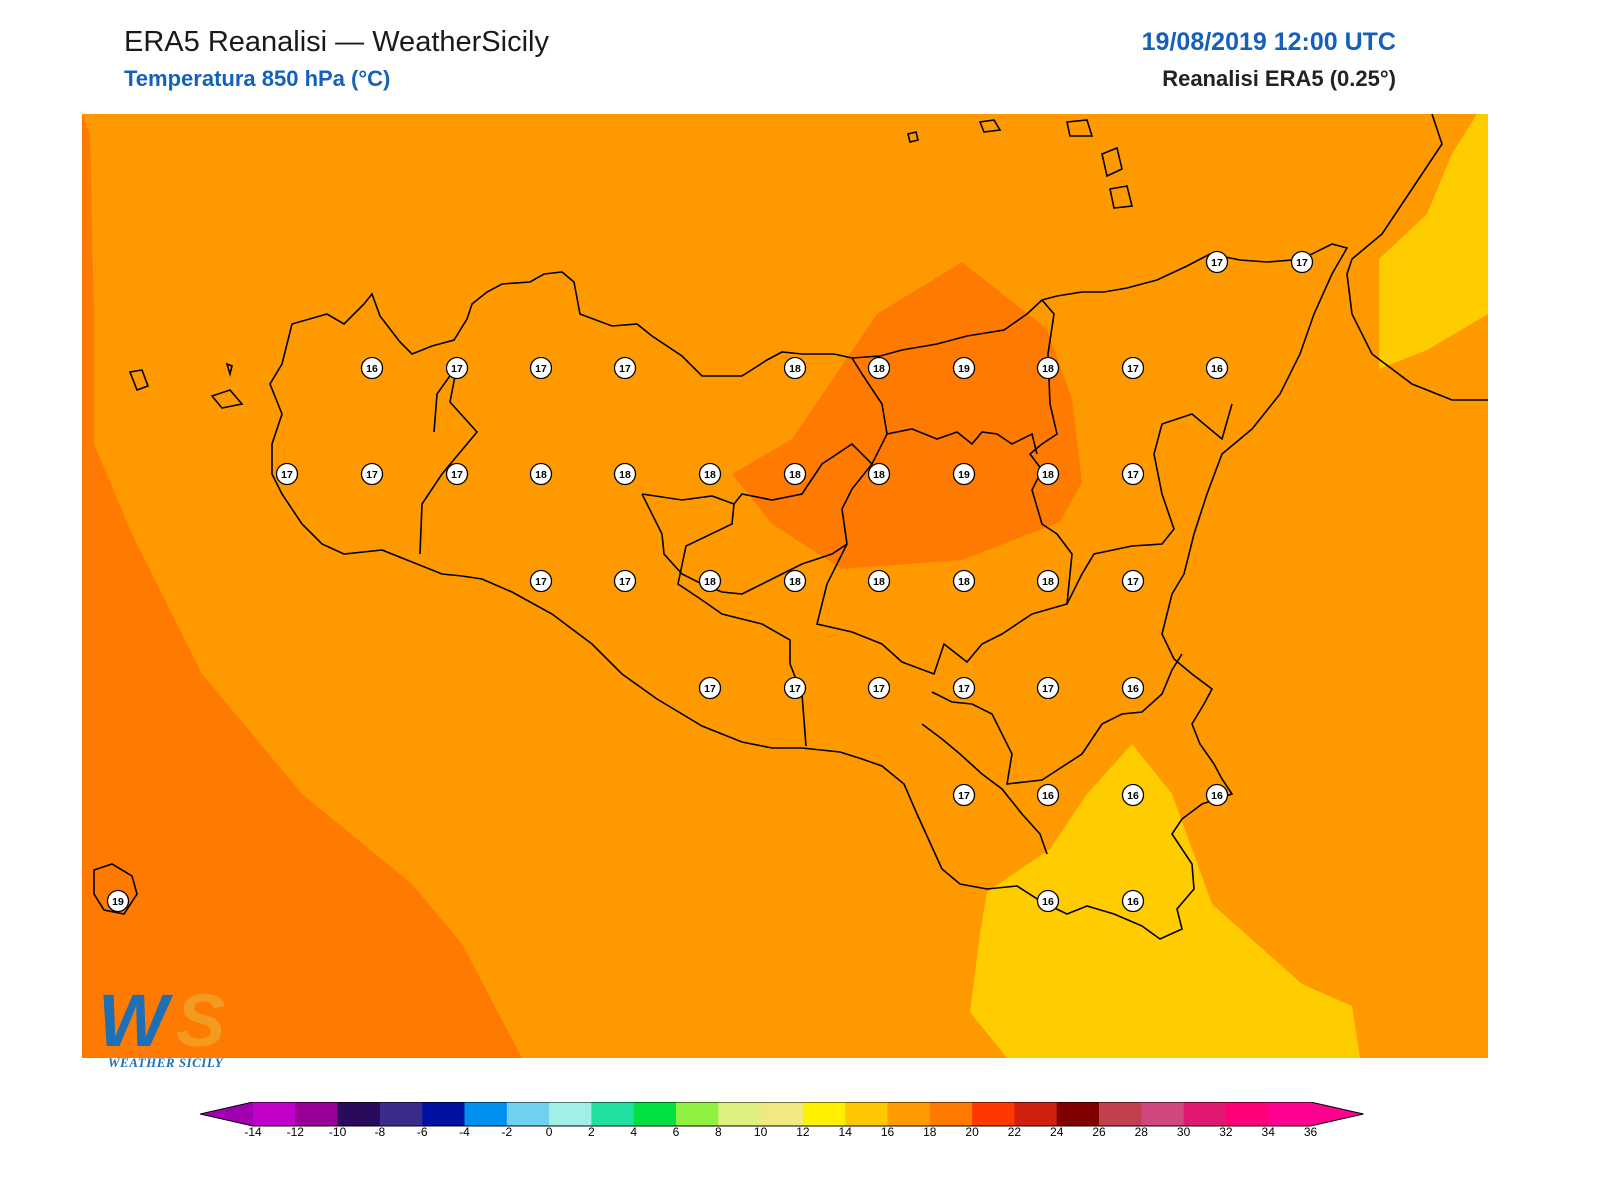  Describe the element at coordinates (166, 1062) in the screenshot. I see `logo-text: WEATHER SICILY` at that location.